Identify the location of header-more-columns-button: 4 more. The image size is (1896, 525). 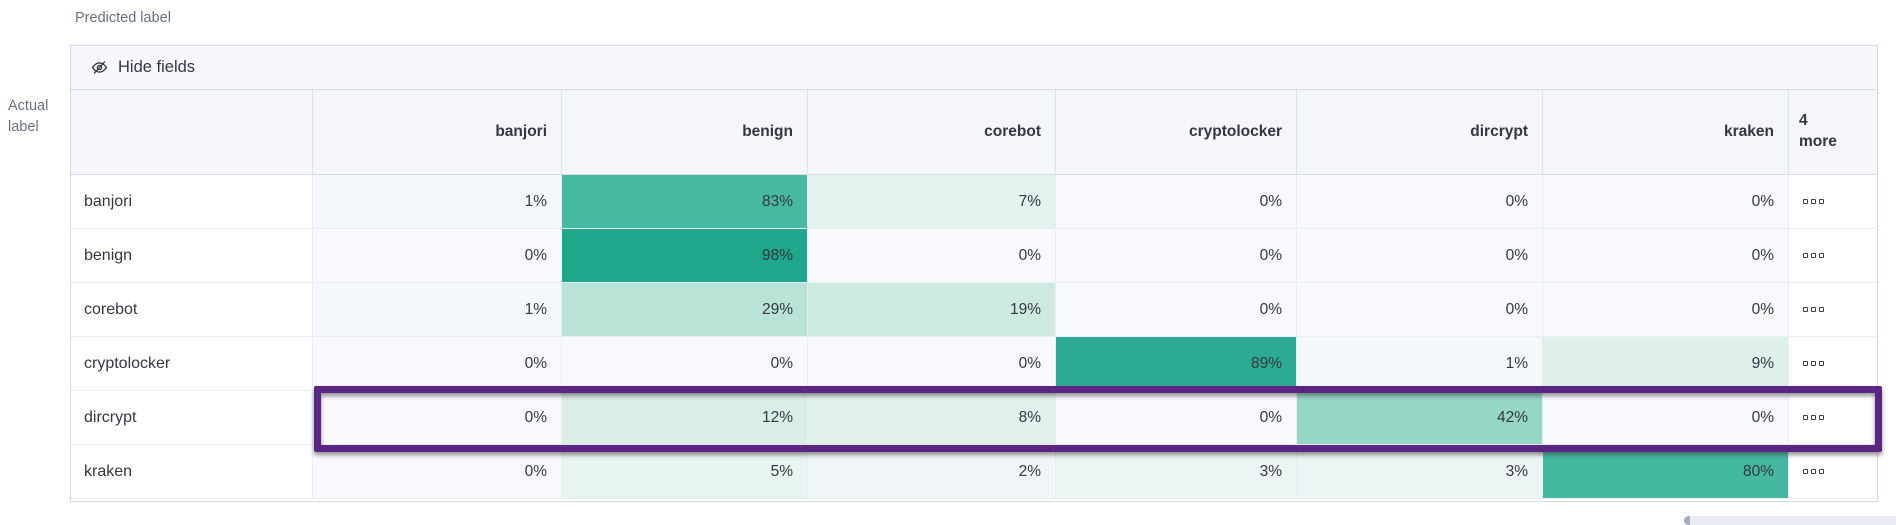
(1833, 132).